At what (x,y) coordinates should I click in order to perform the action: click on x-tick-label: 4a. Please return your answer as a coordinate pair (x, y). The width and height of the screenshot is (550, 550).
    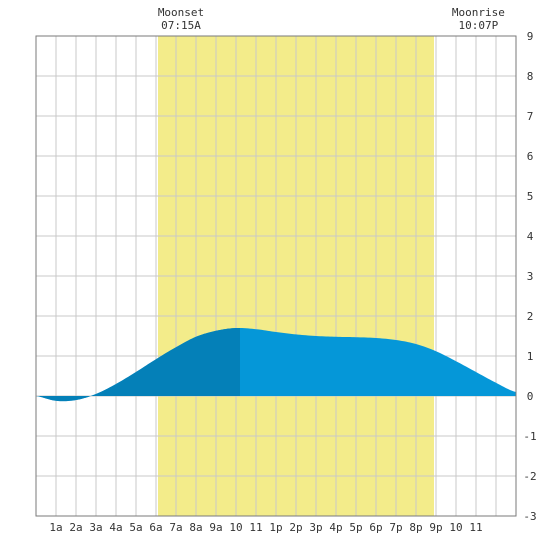
    Looking at the image, I should click on (115, 527).